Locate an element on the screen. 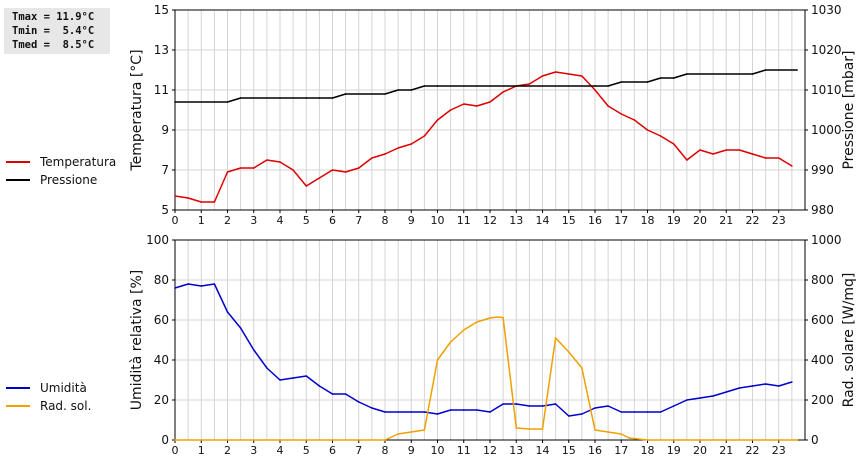 Image resolution: width=860 pixels, height=460 pixels. temp-pressure-xtick-label: 19 is located at coordinates (674, 220).